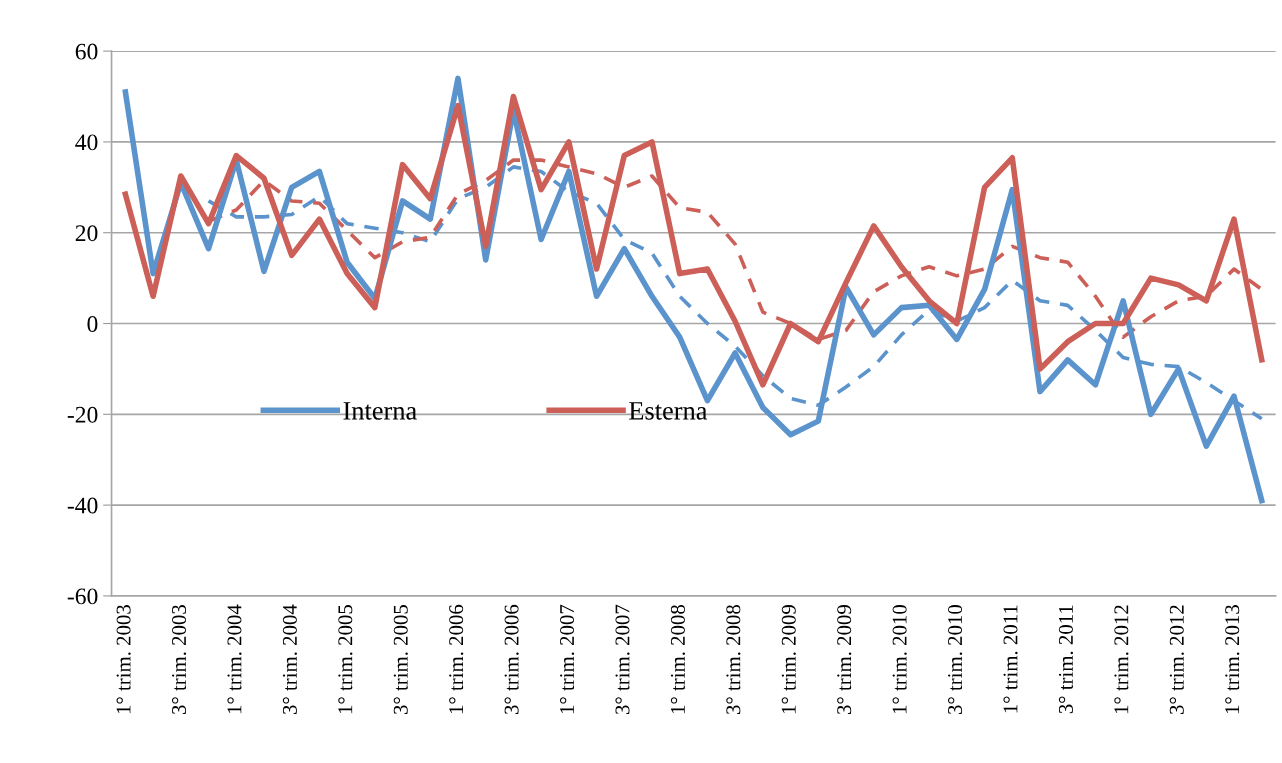  What do you see at coordinates (92, 324) in the screenshot?
I see `y-tick-label: 0` at bounding box center [92, 324].